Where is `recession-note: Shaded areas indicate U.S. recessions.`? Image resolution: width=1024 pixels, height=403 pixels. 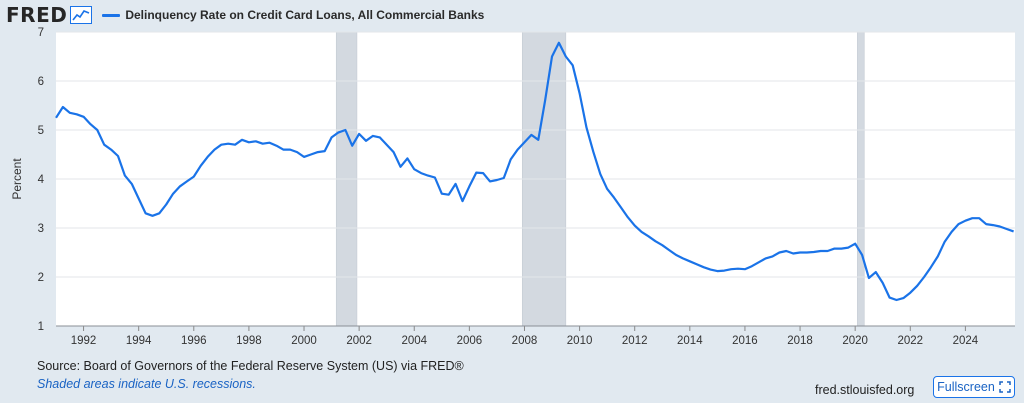
recession-note: Shaded areas indicate U.S. recessions. is located at coordinates (146, 384).